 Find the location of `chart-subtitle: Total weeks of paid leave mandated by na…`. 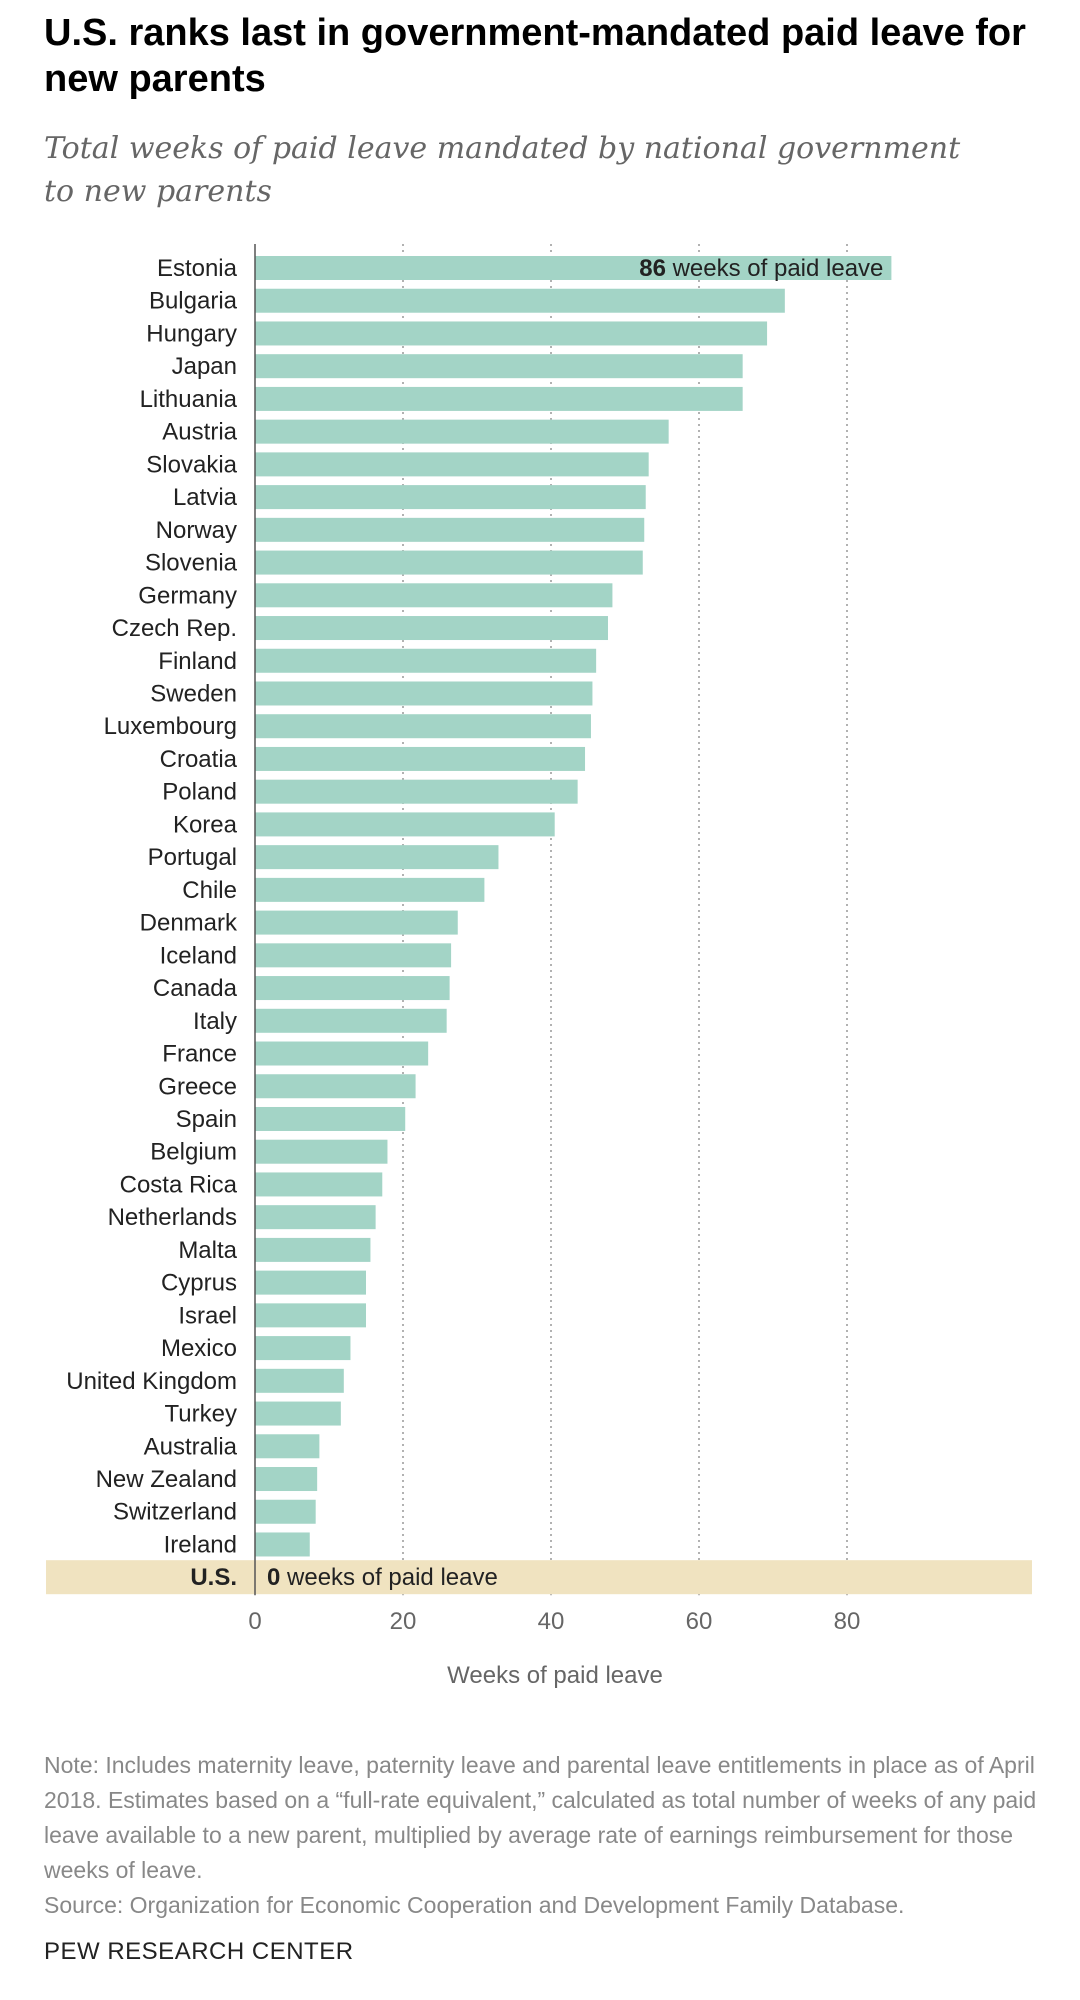

chart-subtitle: Total weeks of paid leave mandated by na… is located at coordinates (502, 170).